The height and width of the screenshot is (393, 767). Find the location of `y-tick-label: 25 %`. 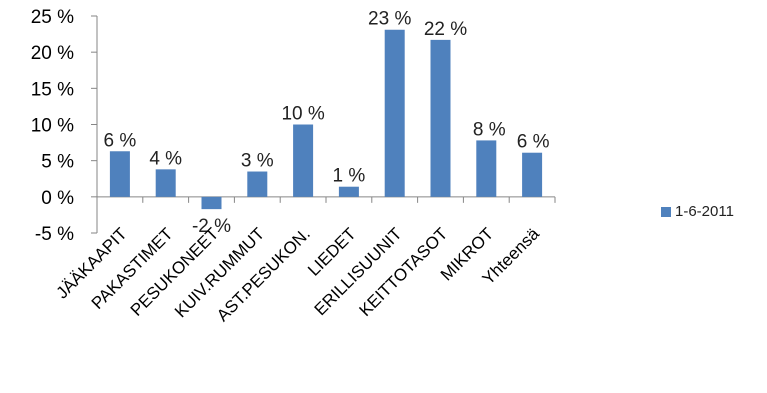

y-tick-label: 25 % is located at coordinates (52, 17).